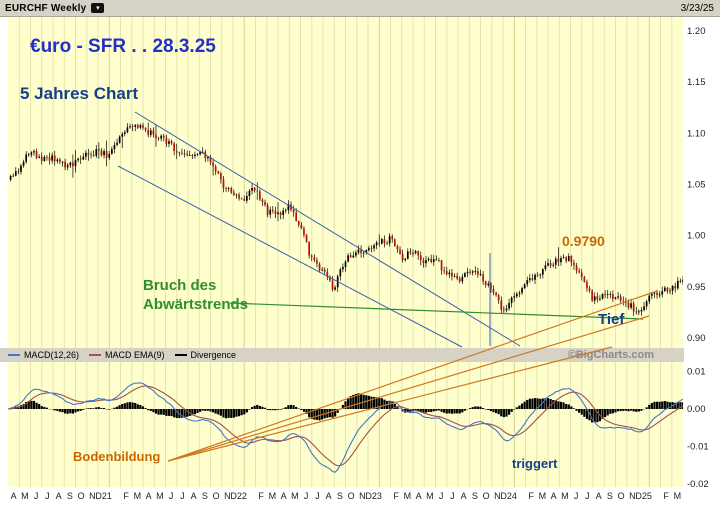 The height and width of the screenshot is (510, 720). What do you see at coordinates (180, 355) in the screenshot?
I see `divergence-swatch` at bounding box center [180, 355].